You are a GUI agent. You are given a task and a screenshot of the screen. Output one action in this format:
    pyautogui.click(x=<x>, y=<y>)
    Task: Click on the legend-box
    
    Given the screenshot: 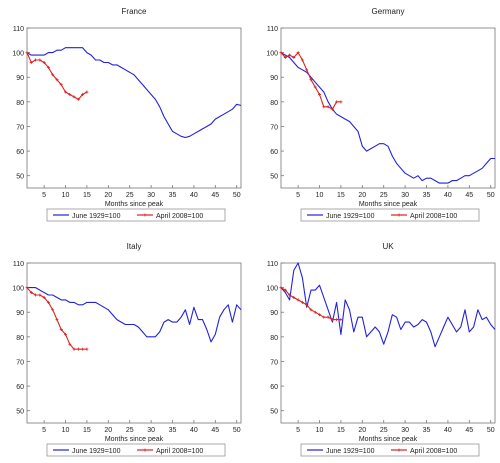 What is the action you would take?
    pyautogui.click(x=136, y=450)
    